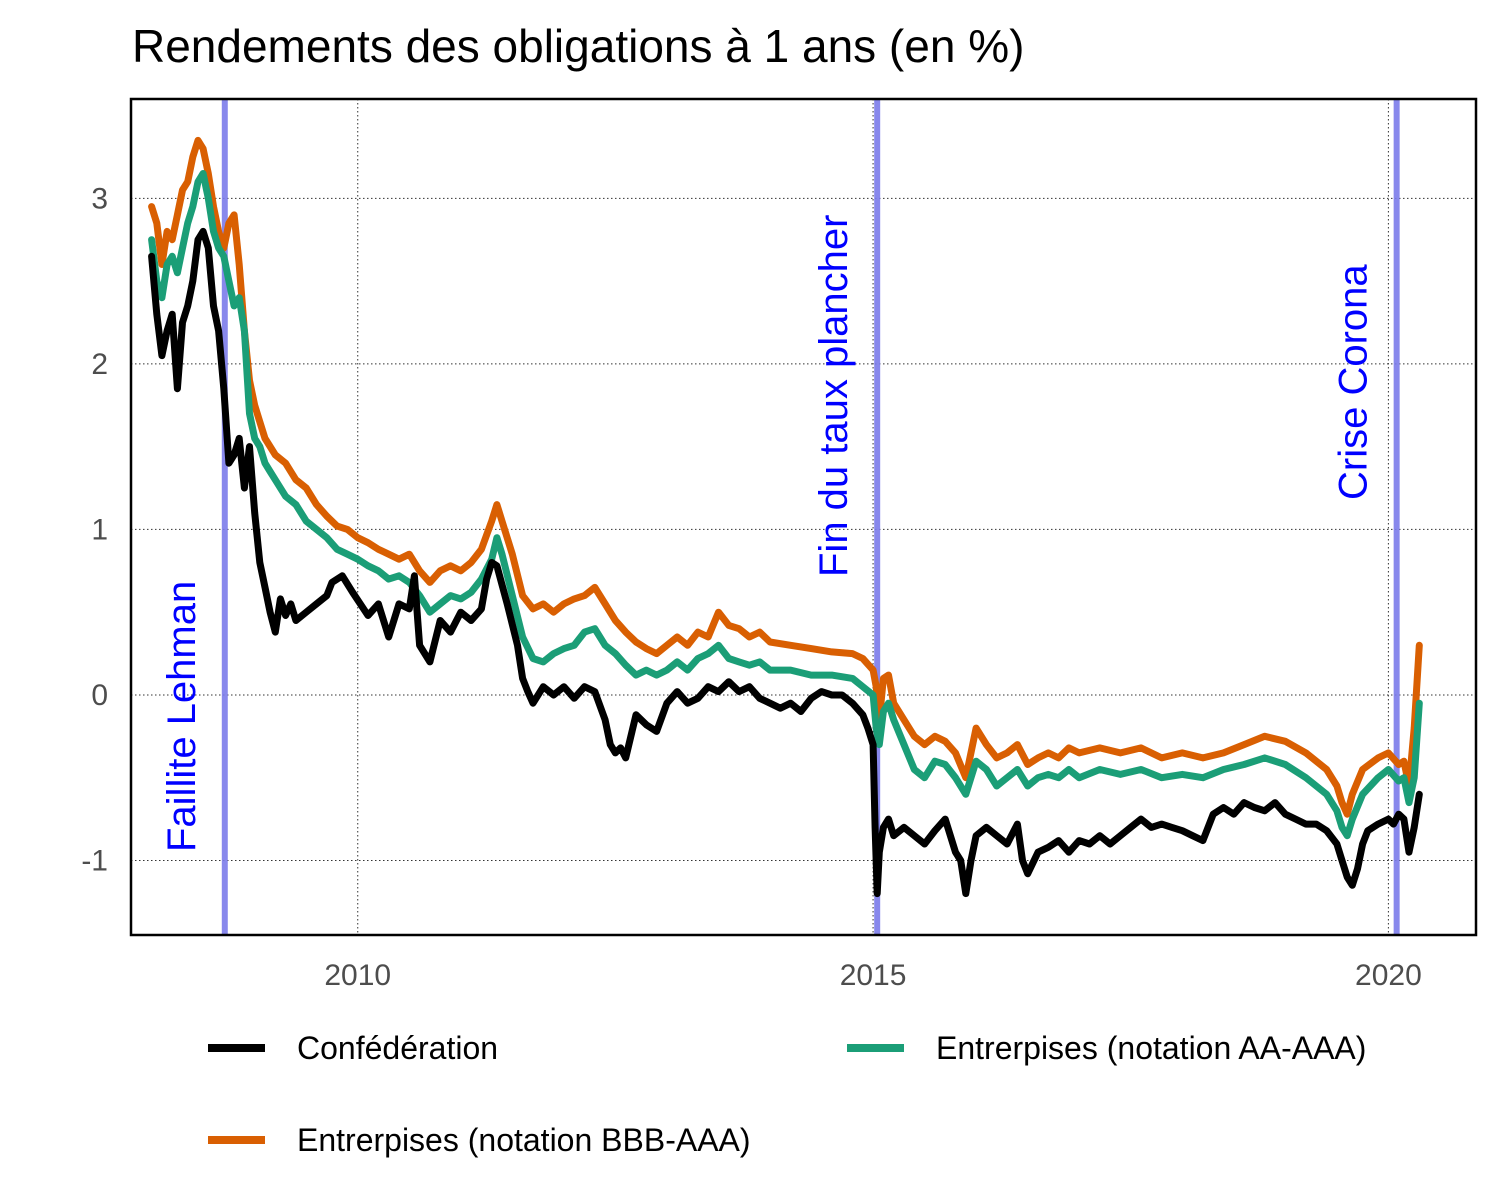  I want to click on y-tick-label: -1, so click(94, 861).